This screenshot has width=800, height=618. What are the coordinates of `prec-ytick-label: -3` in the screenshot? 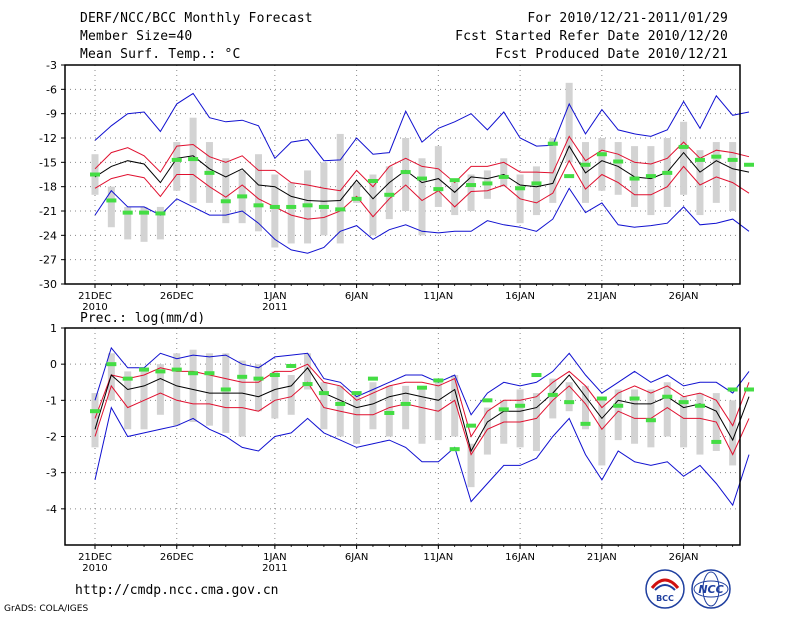 It's located at (51, 473).